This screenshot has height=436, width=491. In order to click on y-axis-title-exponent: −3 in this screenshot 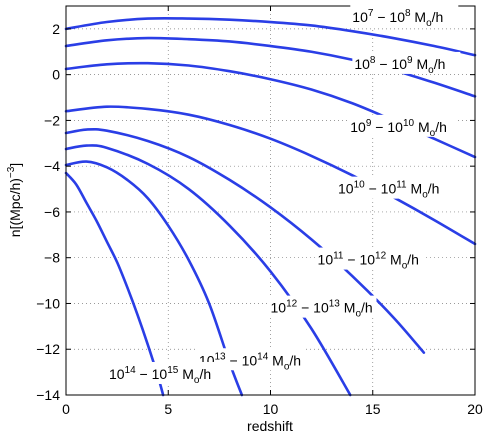, I will do `click(11, 172)`.